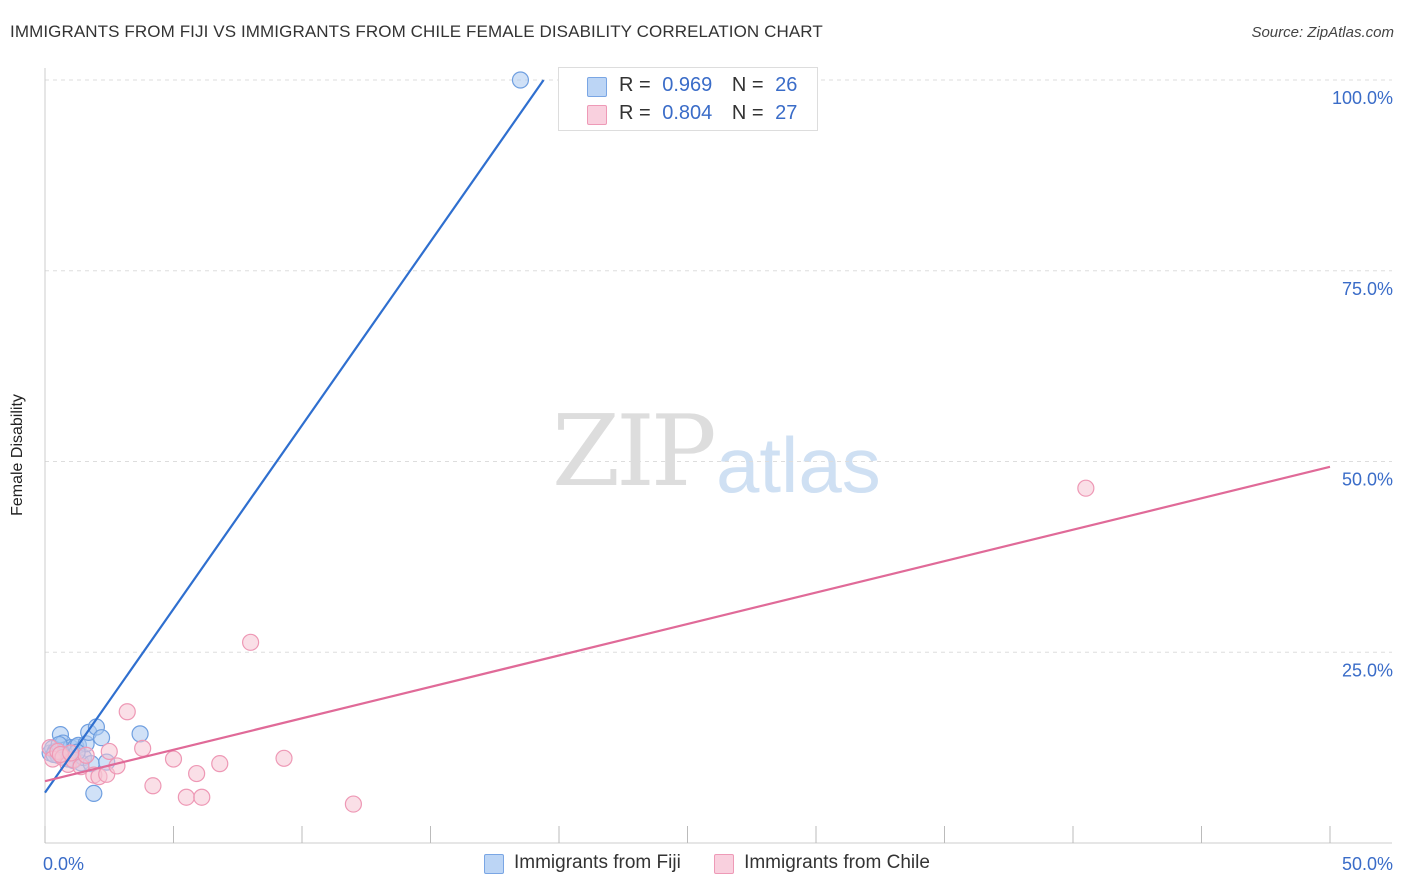 The height and width of the screenshot is (892, 1406). I want to click on y-tick-label: 100.0%, so click(1362, 98).